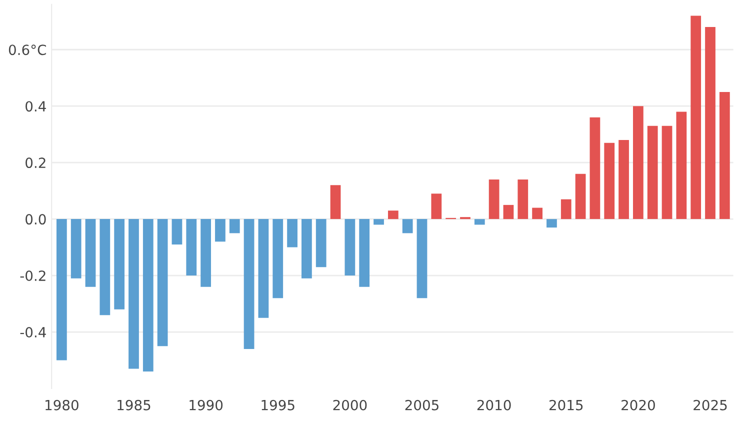  What do you see at coordinates (566, 405) in the screenshot?
I see `x-tick-label: 2015` at bounding box center [566, 405].